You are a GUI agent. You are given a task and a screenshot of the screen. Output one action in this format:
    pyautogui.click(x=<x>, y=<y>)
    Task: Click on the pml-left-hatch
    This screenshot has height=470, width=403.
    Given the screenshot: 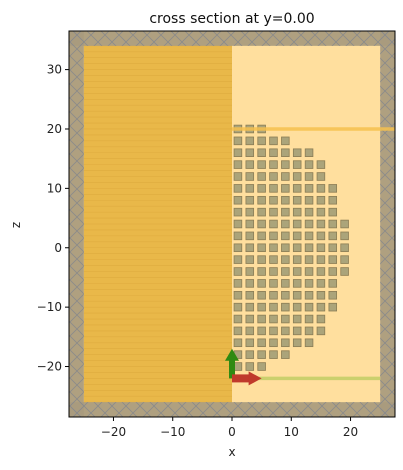 What is the action you would take?
    pyautogui.click(x=76, y=224)
    